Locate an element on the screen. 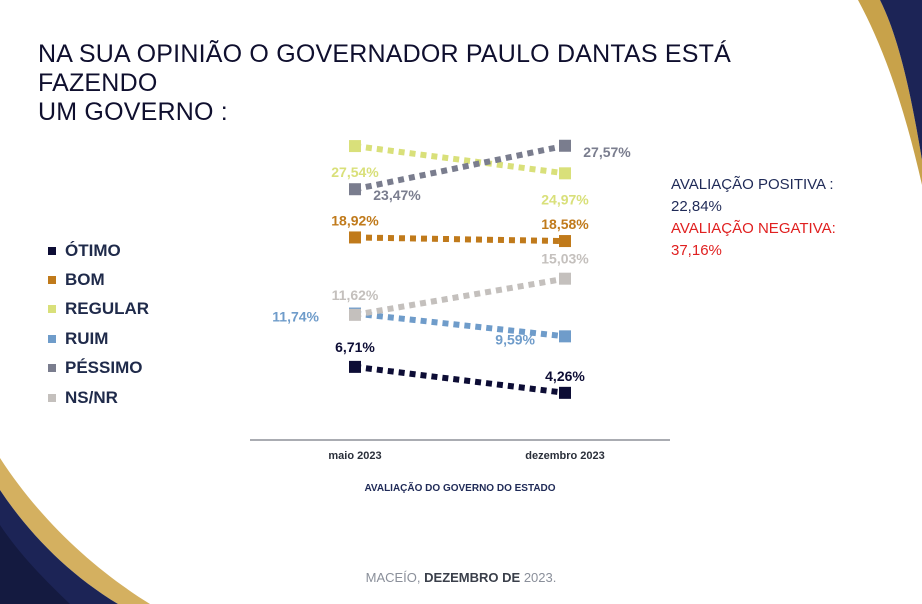  data-label-bom-0: 18,92% is located at coordinates (355, 220).